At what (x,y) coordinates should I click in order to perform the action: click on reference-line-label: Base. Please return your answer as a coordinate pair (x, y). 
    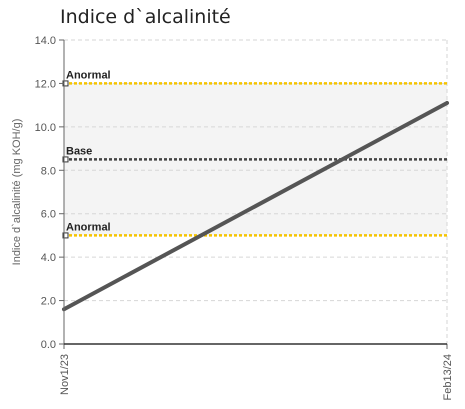
    Looking at the image, I should click on (79, 151).